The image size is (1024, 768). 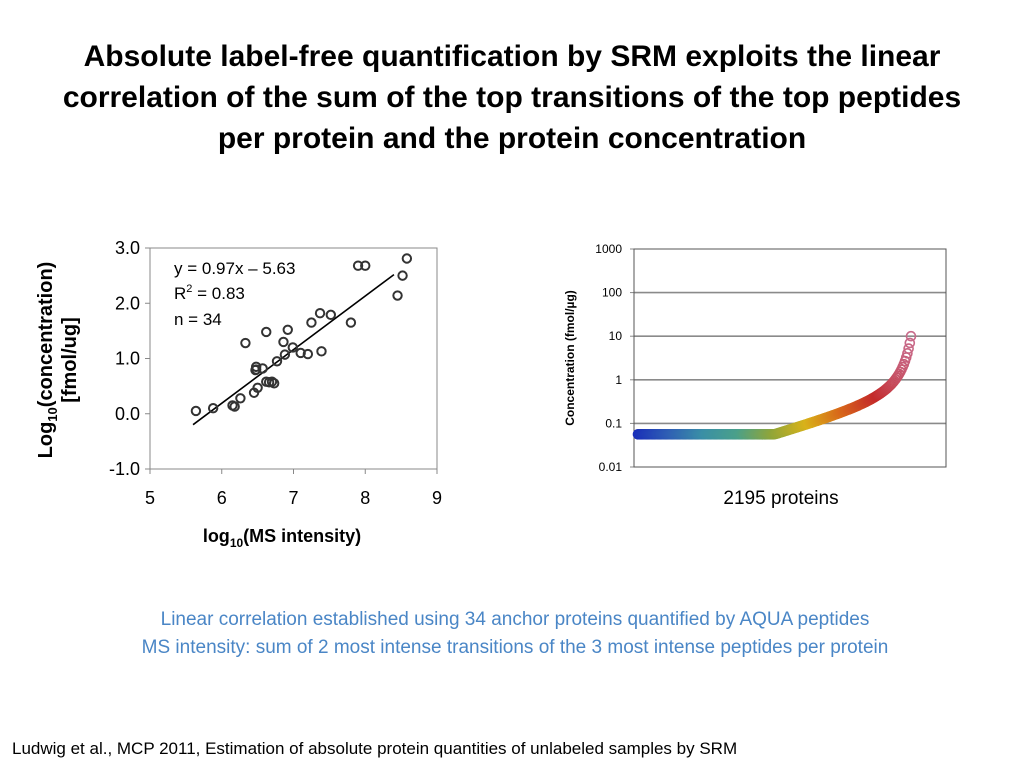 I want to click on y-tick-label: 1000, so click(x=608, y=249).